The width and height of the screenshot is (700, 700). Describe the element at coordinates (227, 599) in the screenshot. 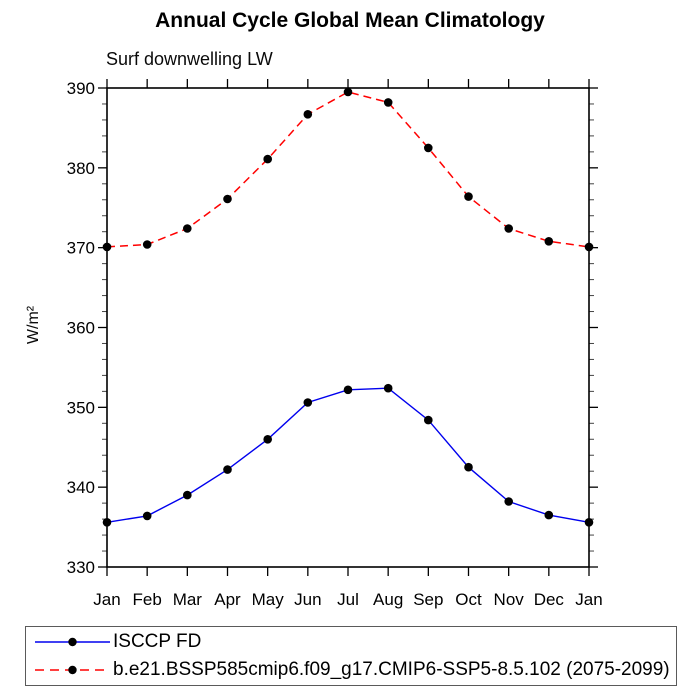

I see `x-tick-label: Apr` at that location.